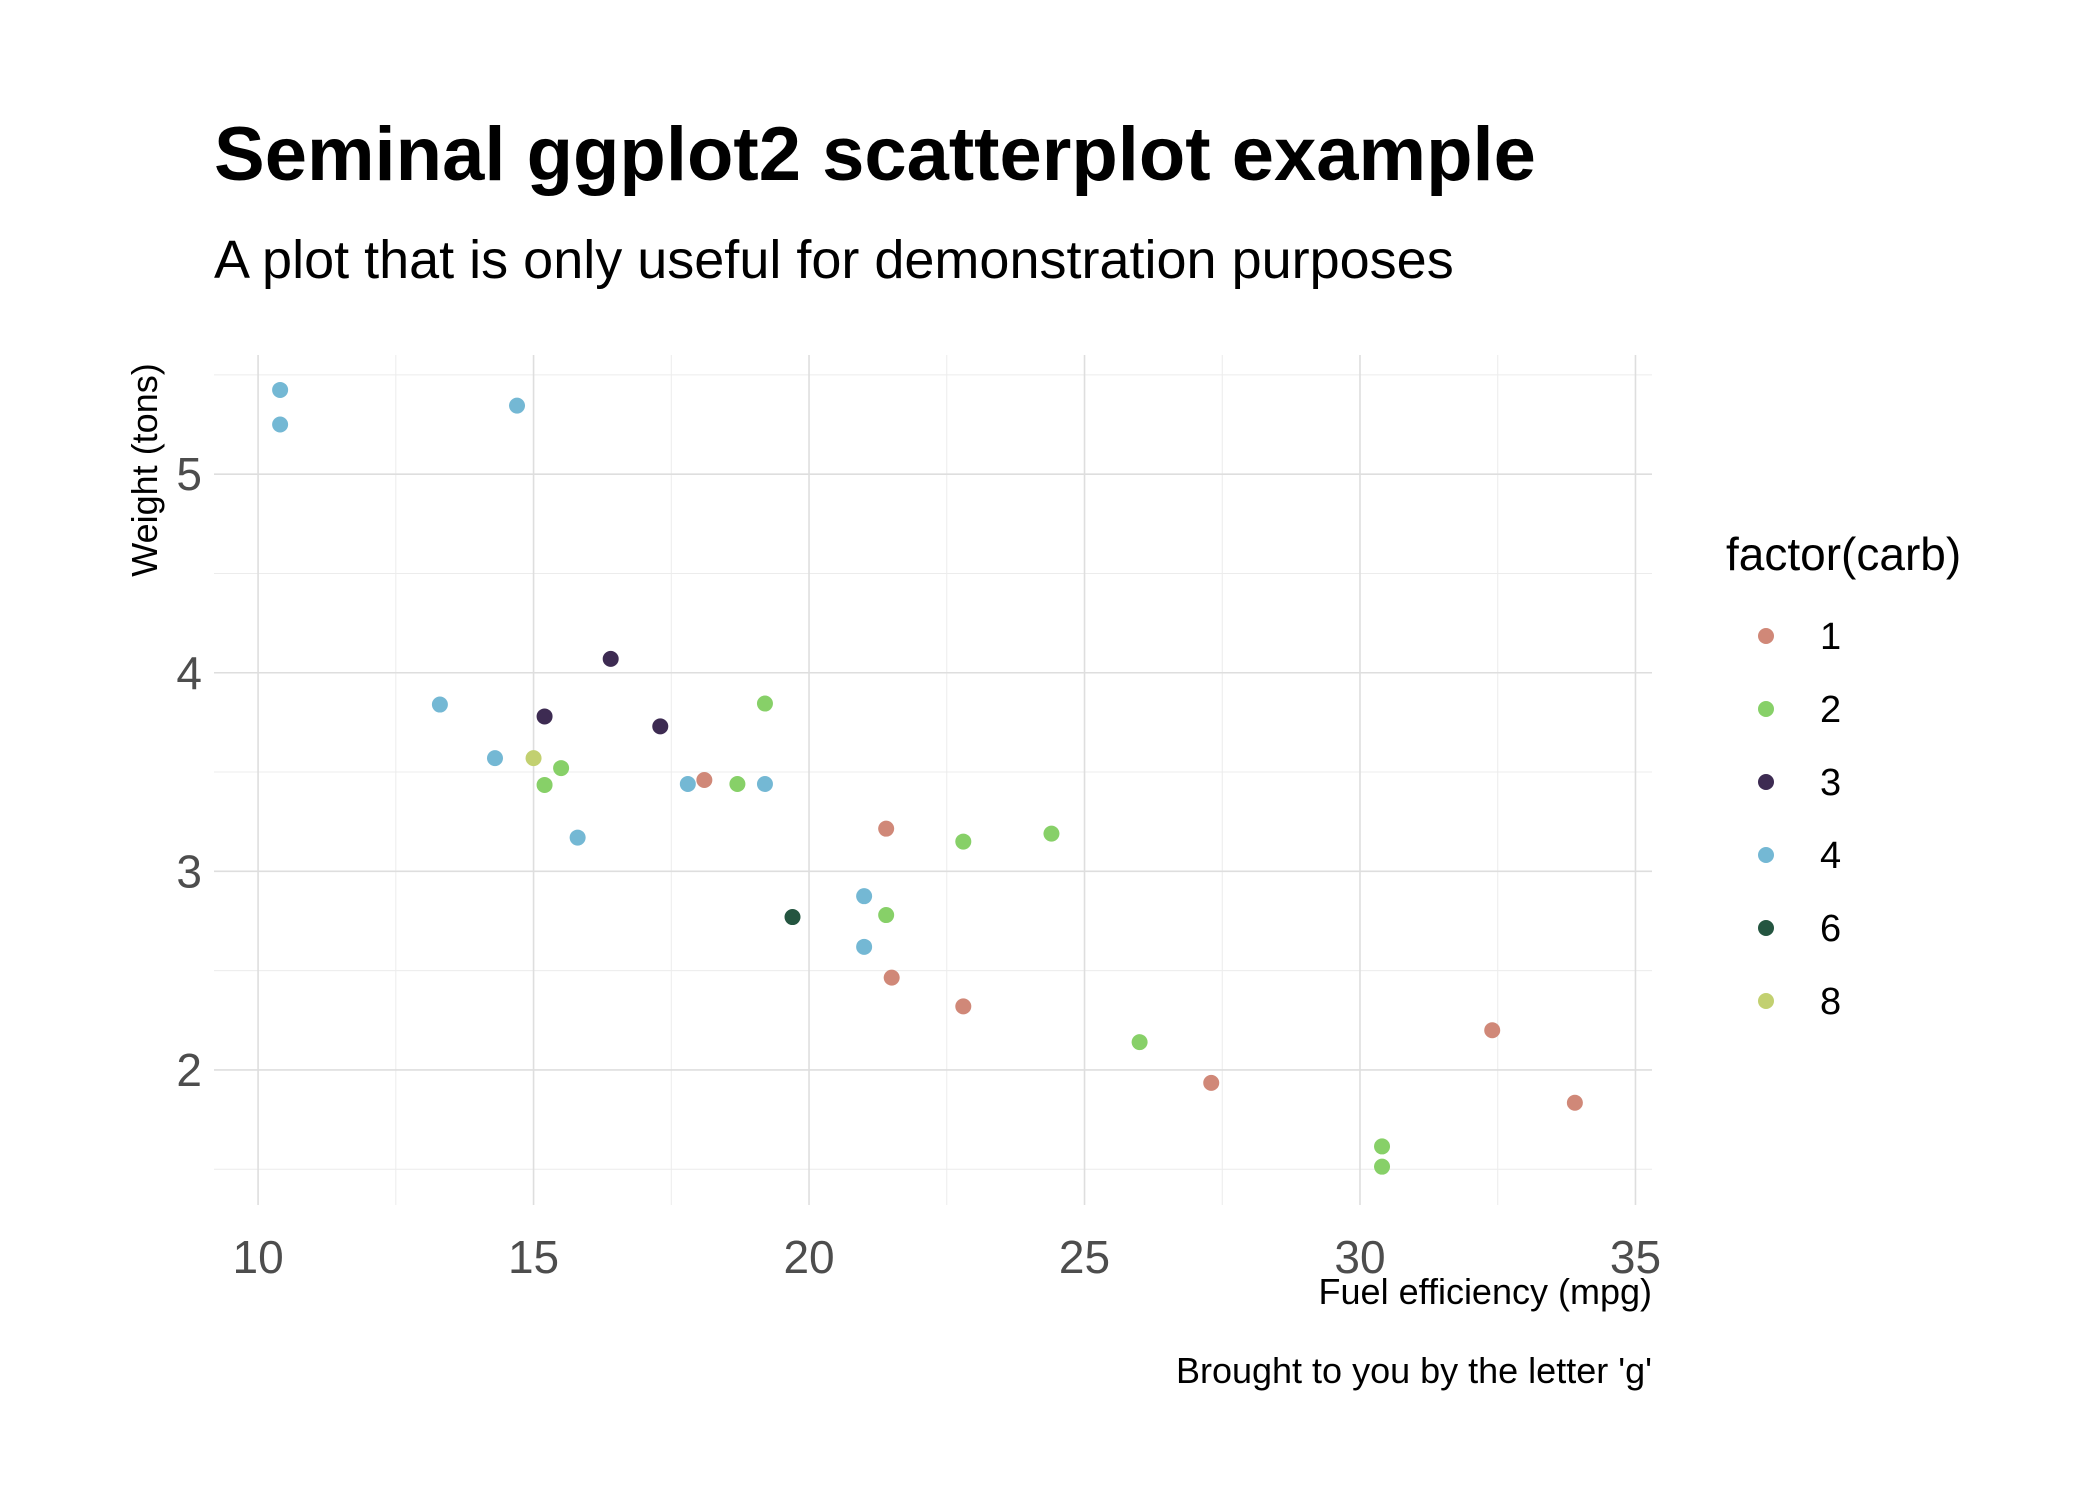 The width and height of the screenshot is (2100, 1500). I want to click on y-axis-ticks: 2 3 4 5, so click(189, 772).